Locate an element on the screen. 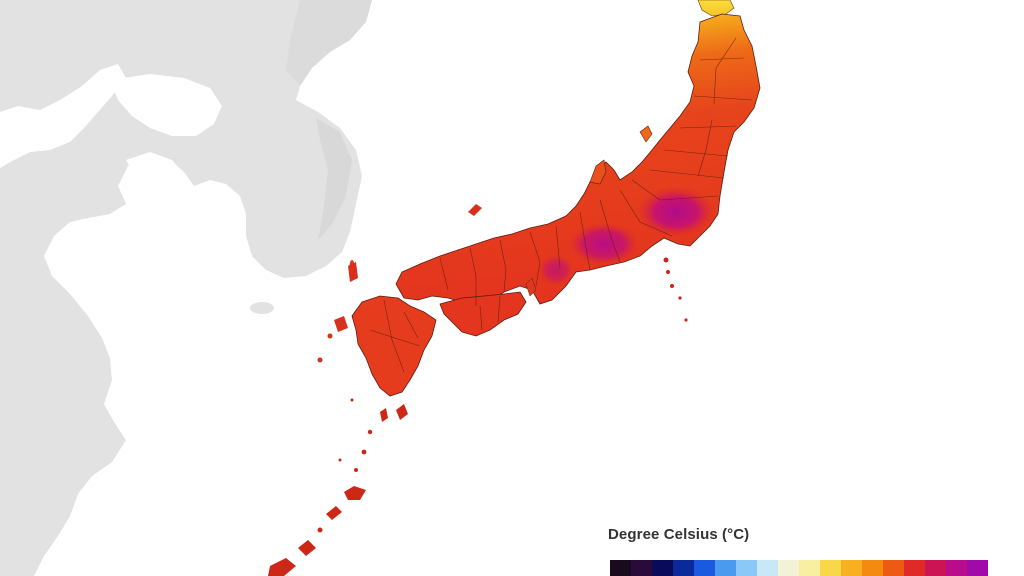  bohai-sea is located at coordinates (63, 116).